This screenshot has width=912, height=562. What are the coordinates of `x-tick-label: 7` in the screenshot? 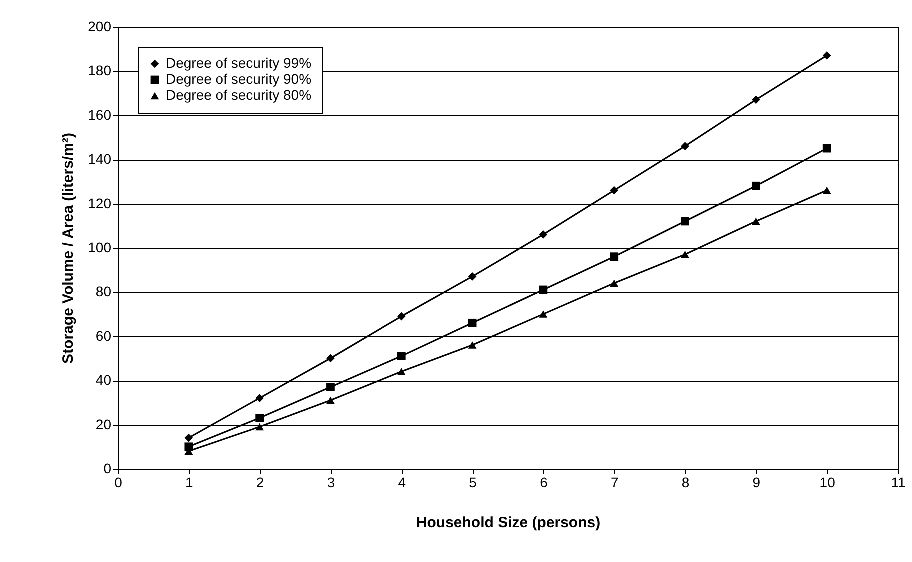 It's located at (614, 482).